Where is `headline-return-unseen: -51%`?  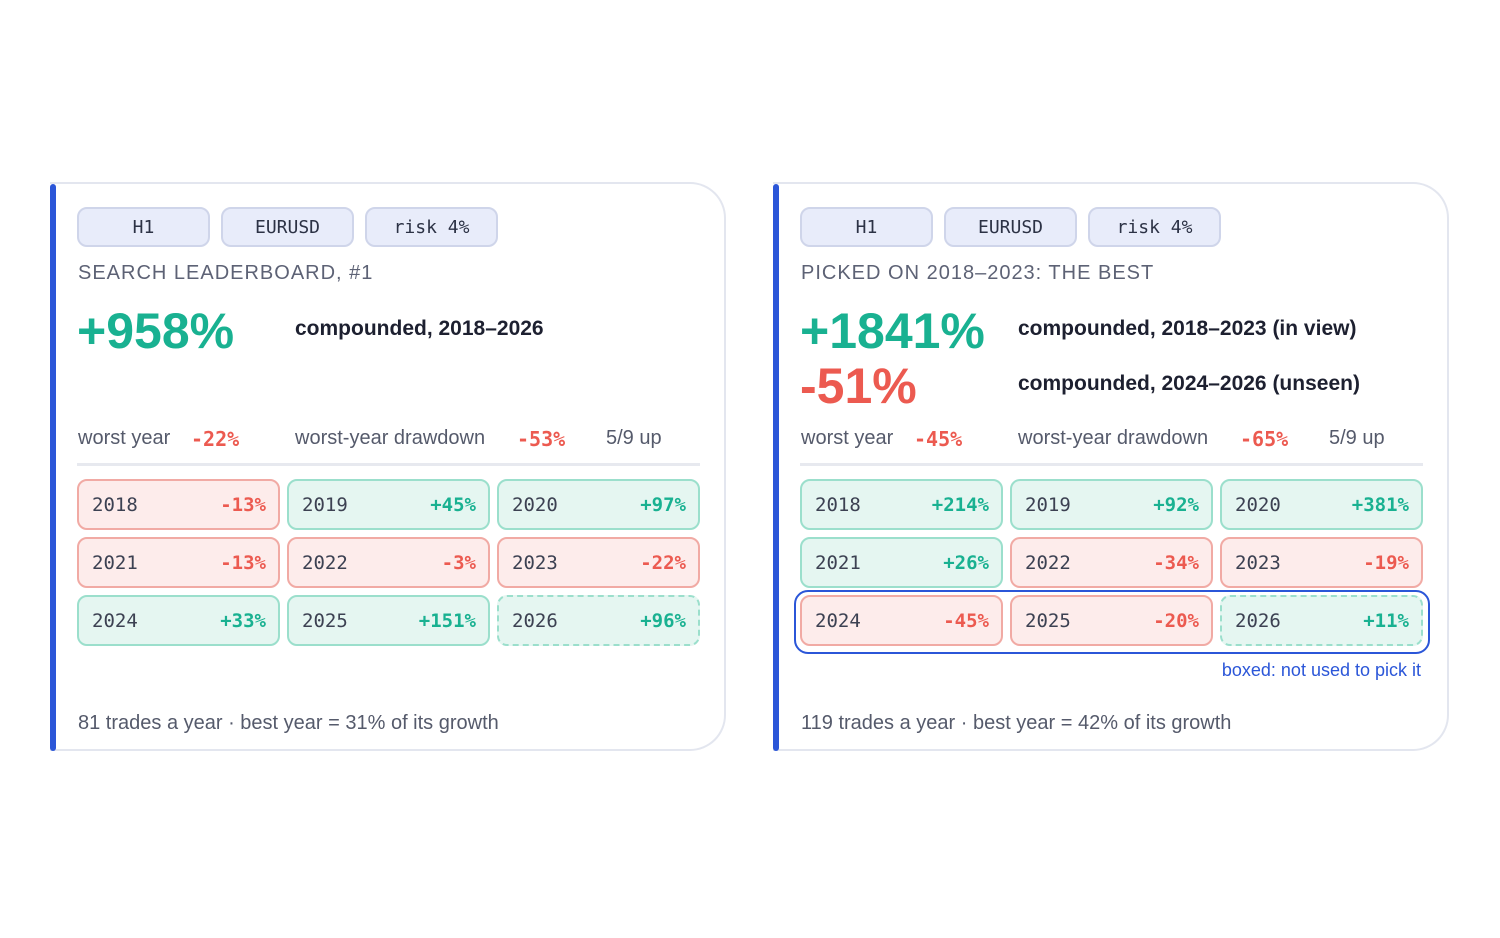
headline-return-unseen: -51% is located at coordinates (858, 386).